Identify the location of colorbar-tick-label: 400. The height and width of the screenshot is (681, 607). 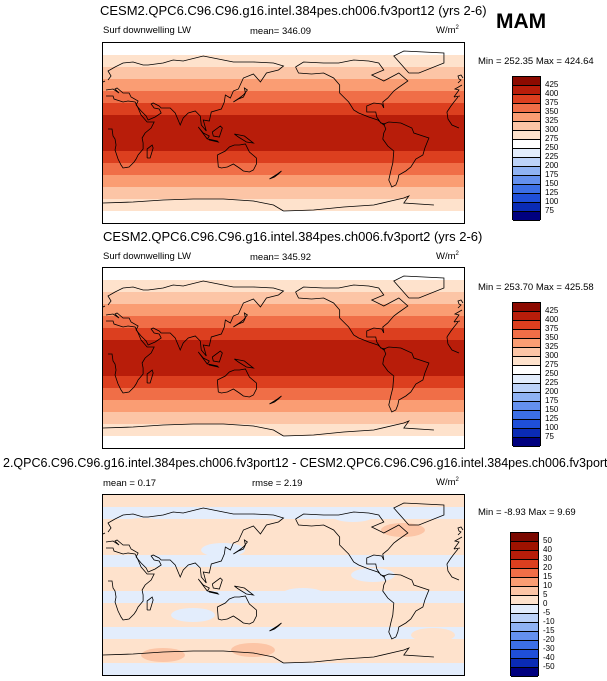
(552, 93).